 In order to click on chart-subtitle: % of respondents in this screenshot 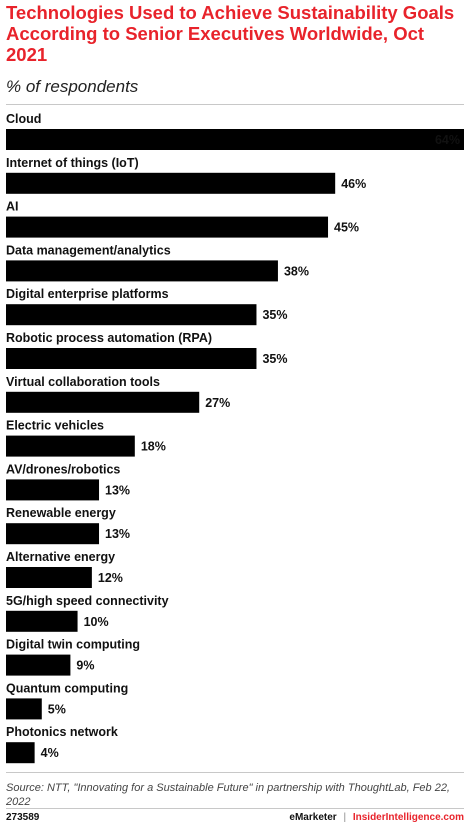, I will do `click(72, 86)`.